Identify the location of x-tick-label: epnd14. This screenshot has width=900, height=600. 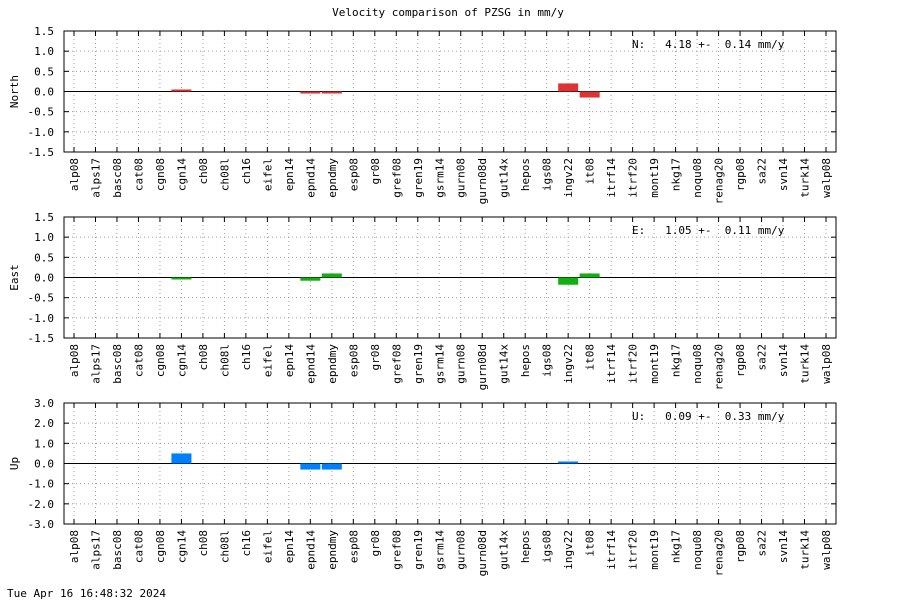
(310, 178).